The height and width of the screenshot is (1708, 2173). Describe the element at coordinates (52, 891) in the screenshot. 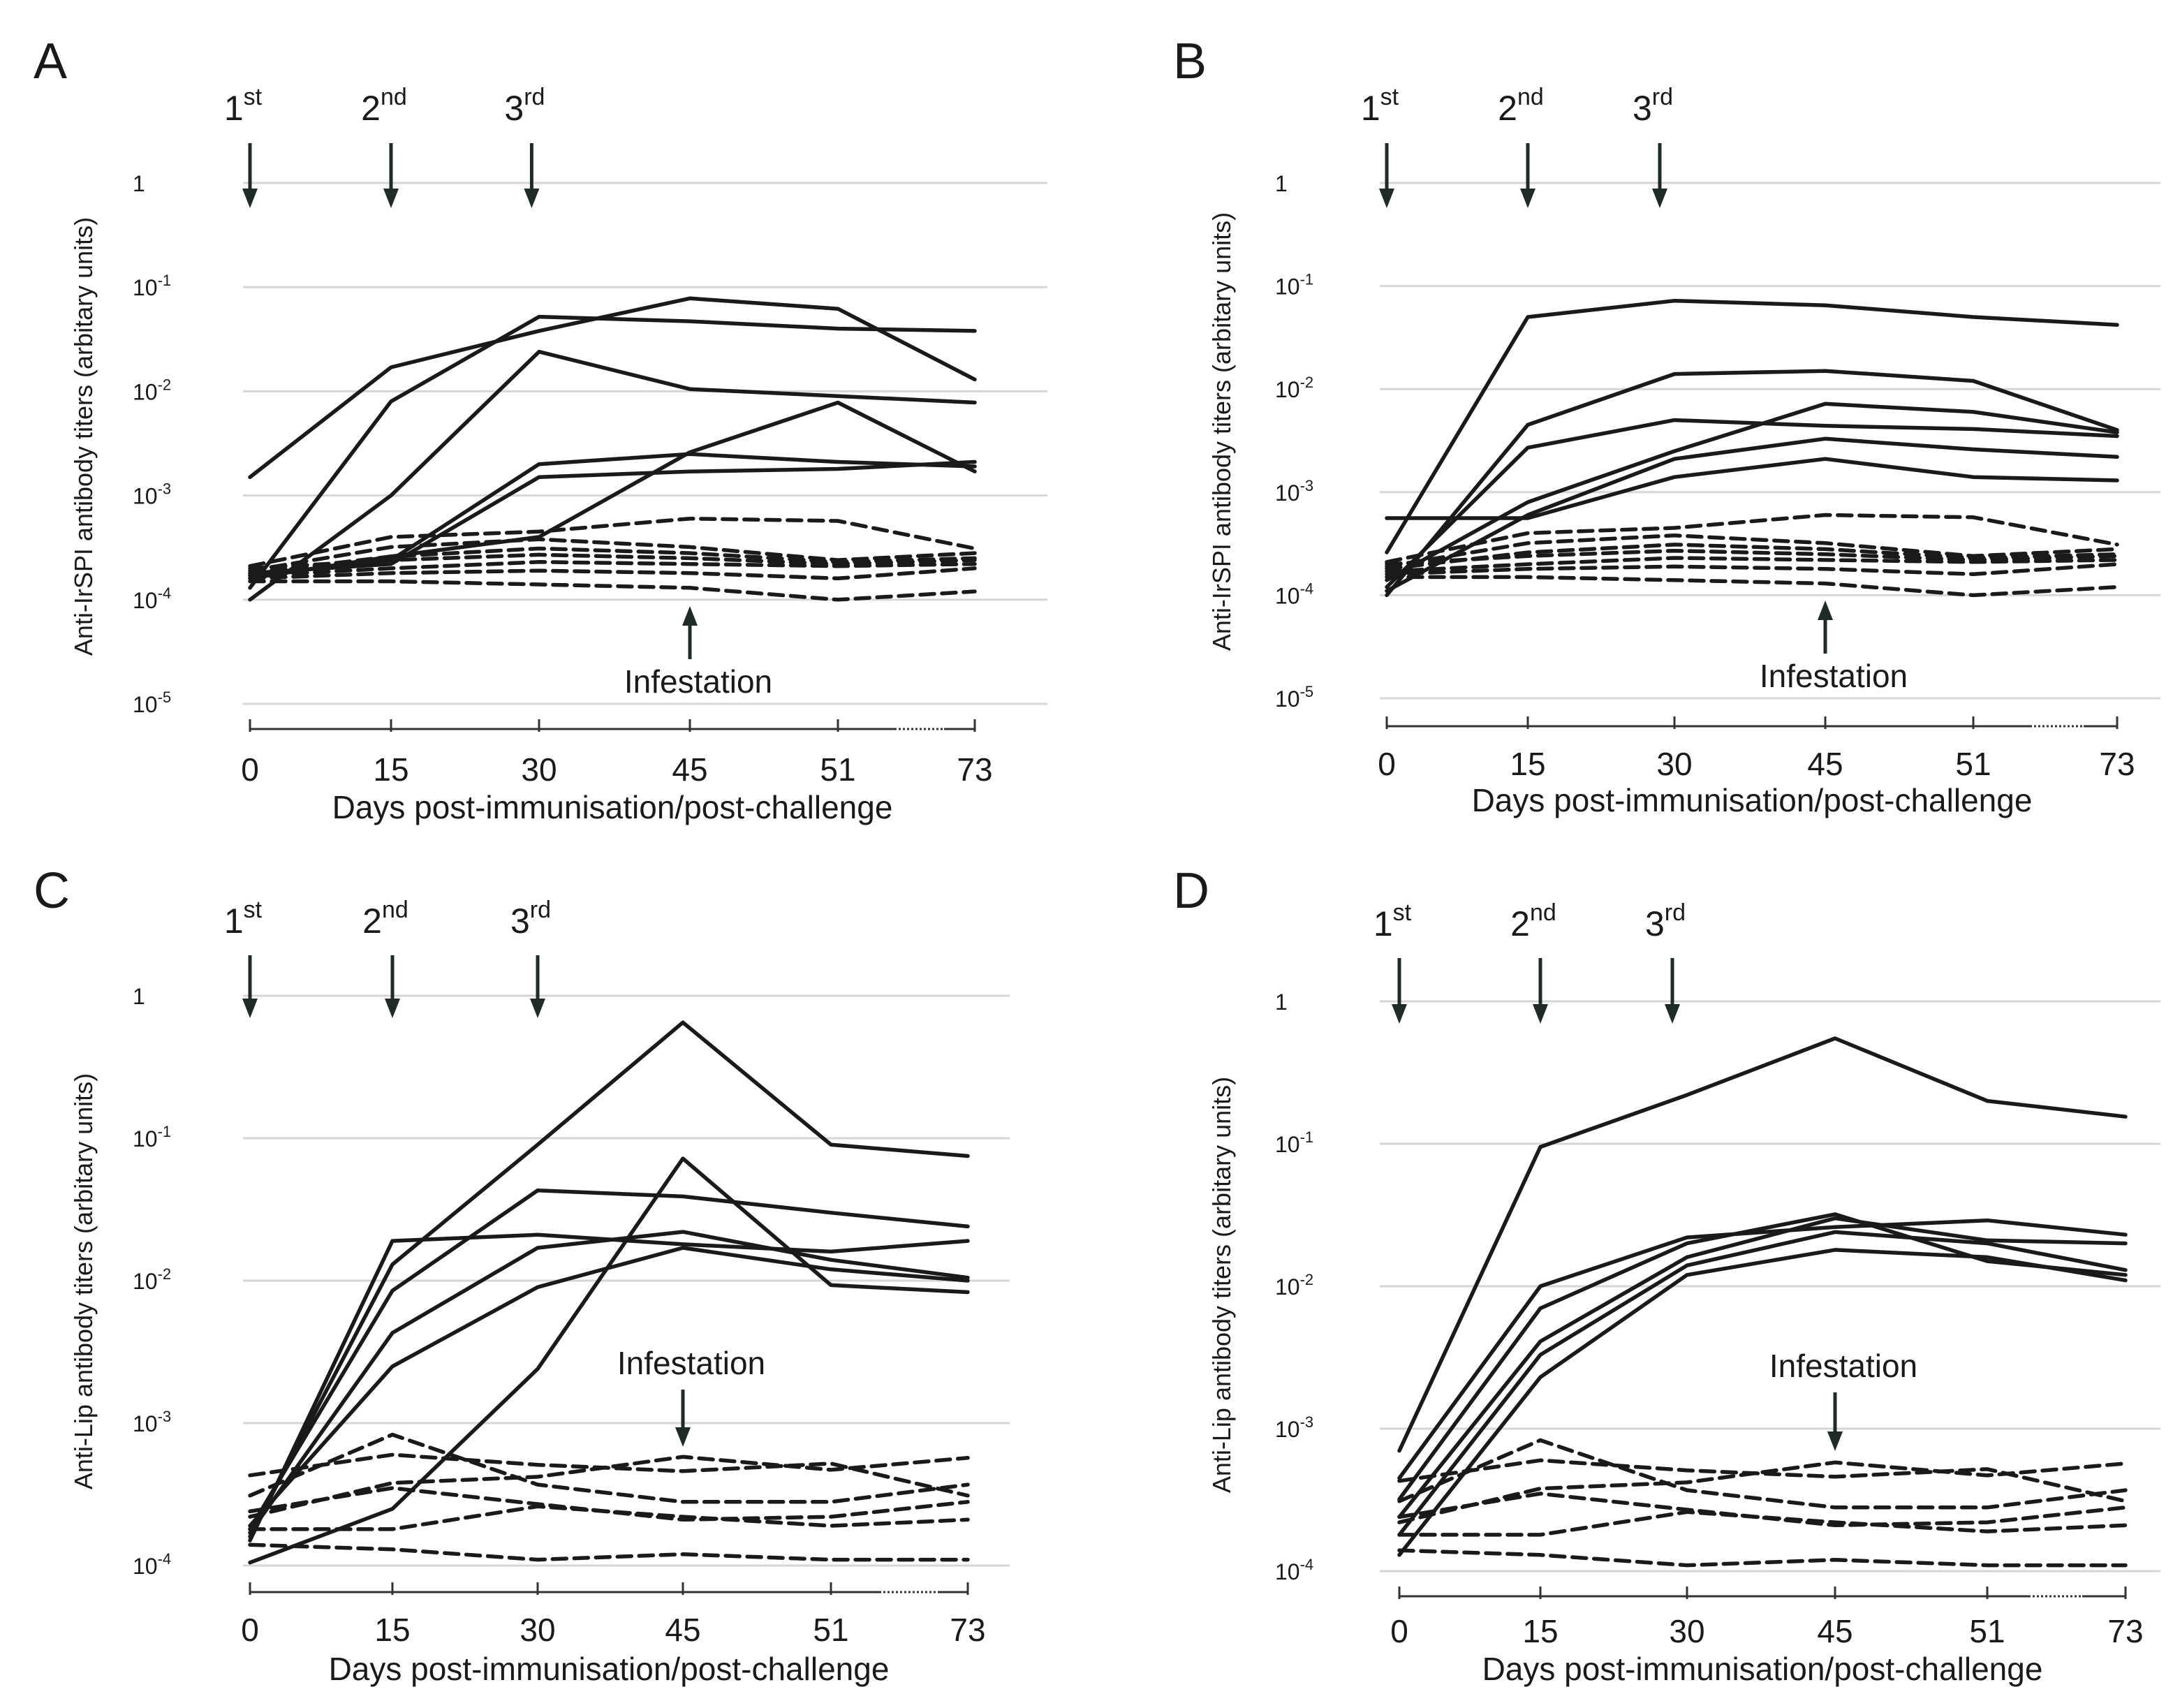

I see `panel-letter: C` at that location.